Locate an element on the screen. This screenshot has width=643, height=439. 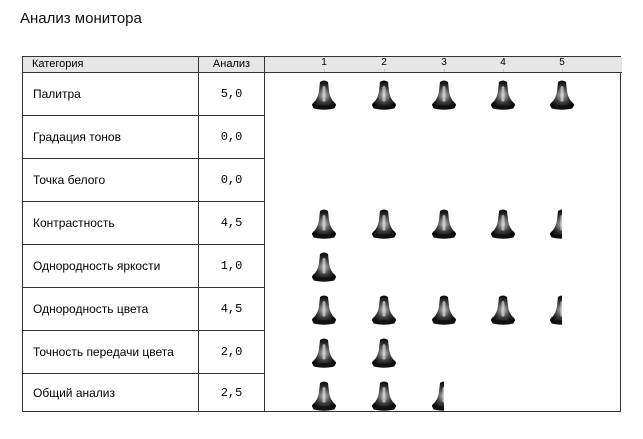
analysis-cell: 1,0 is located at coordinates (232, 266).